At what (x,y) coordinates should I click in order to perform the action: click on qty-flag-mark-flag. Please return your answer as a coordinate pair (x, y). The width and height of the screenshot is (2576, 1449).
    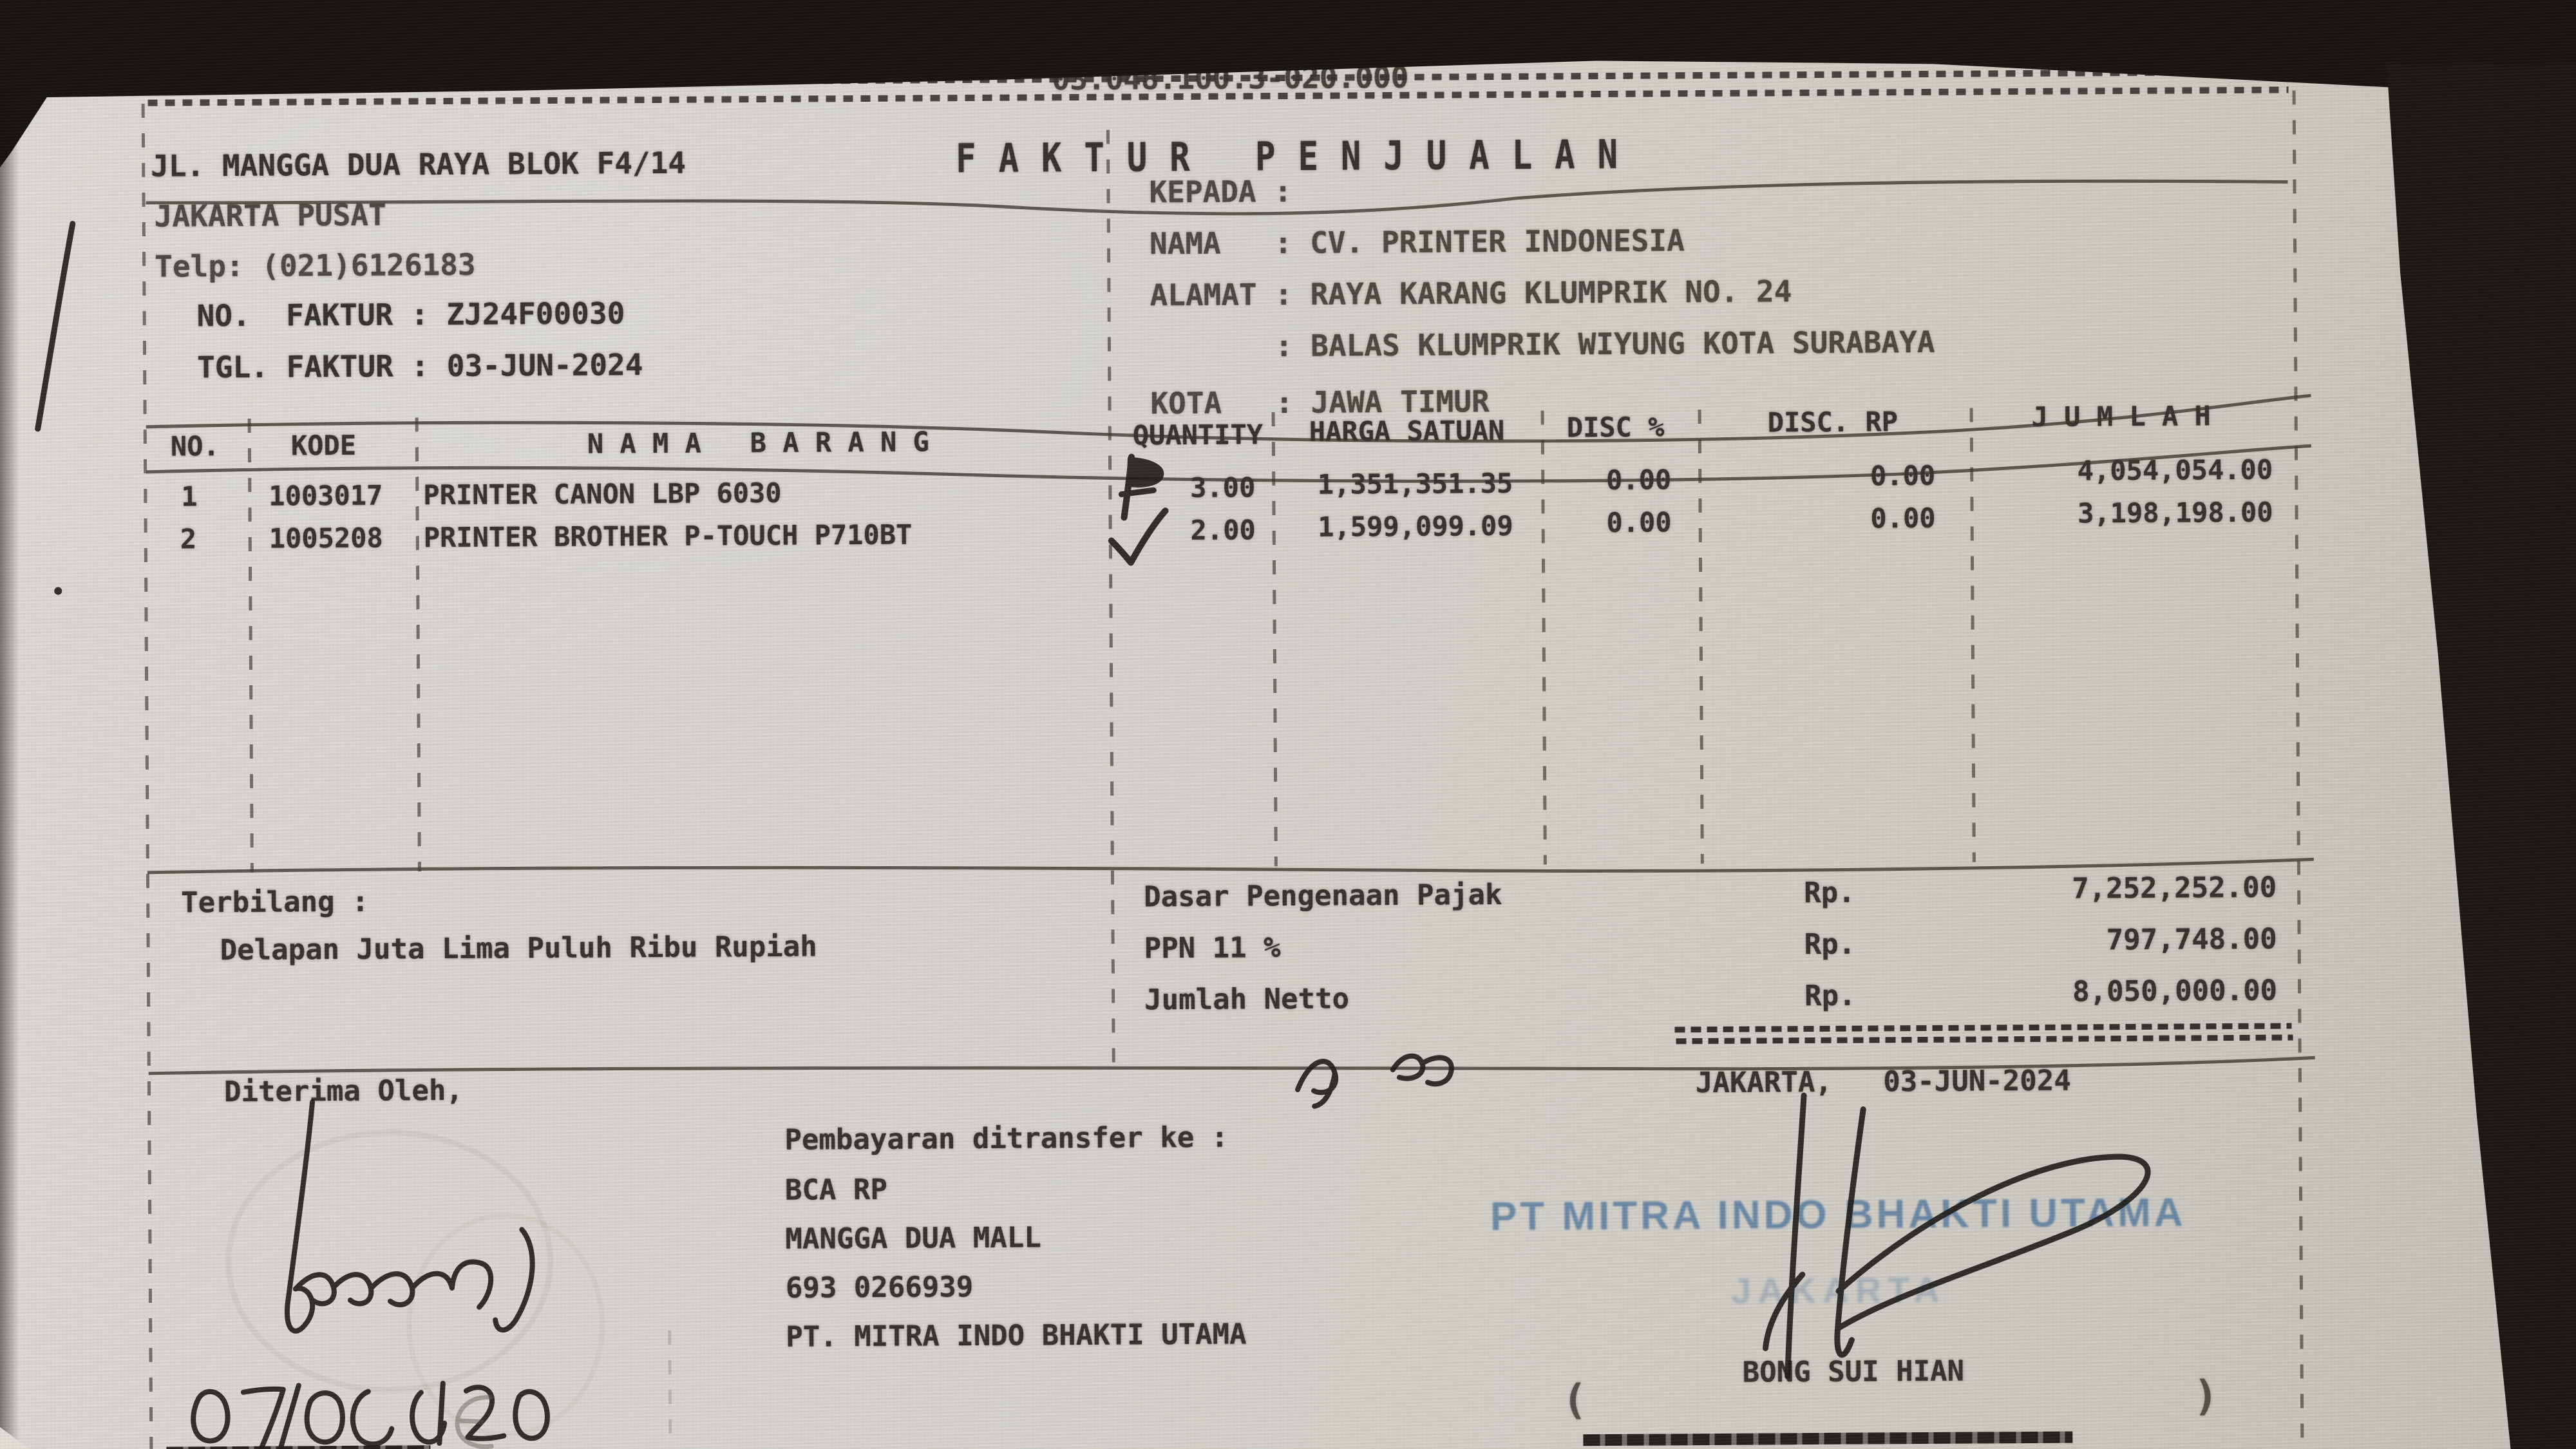
    Looking at the image, I should click on (1145, 473).